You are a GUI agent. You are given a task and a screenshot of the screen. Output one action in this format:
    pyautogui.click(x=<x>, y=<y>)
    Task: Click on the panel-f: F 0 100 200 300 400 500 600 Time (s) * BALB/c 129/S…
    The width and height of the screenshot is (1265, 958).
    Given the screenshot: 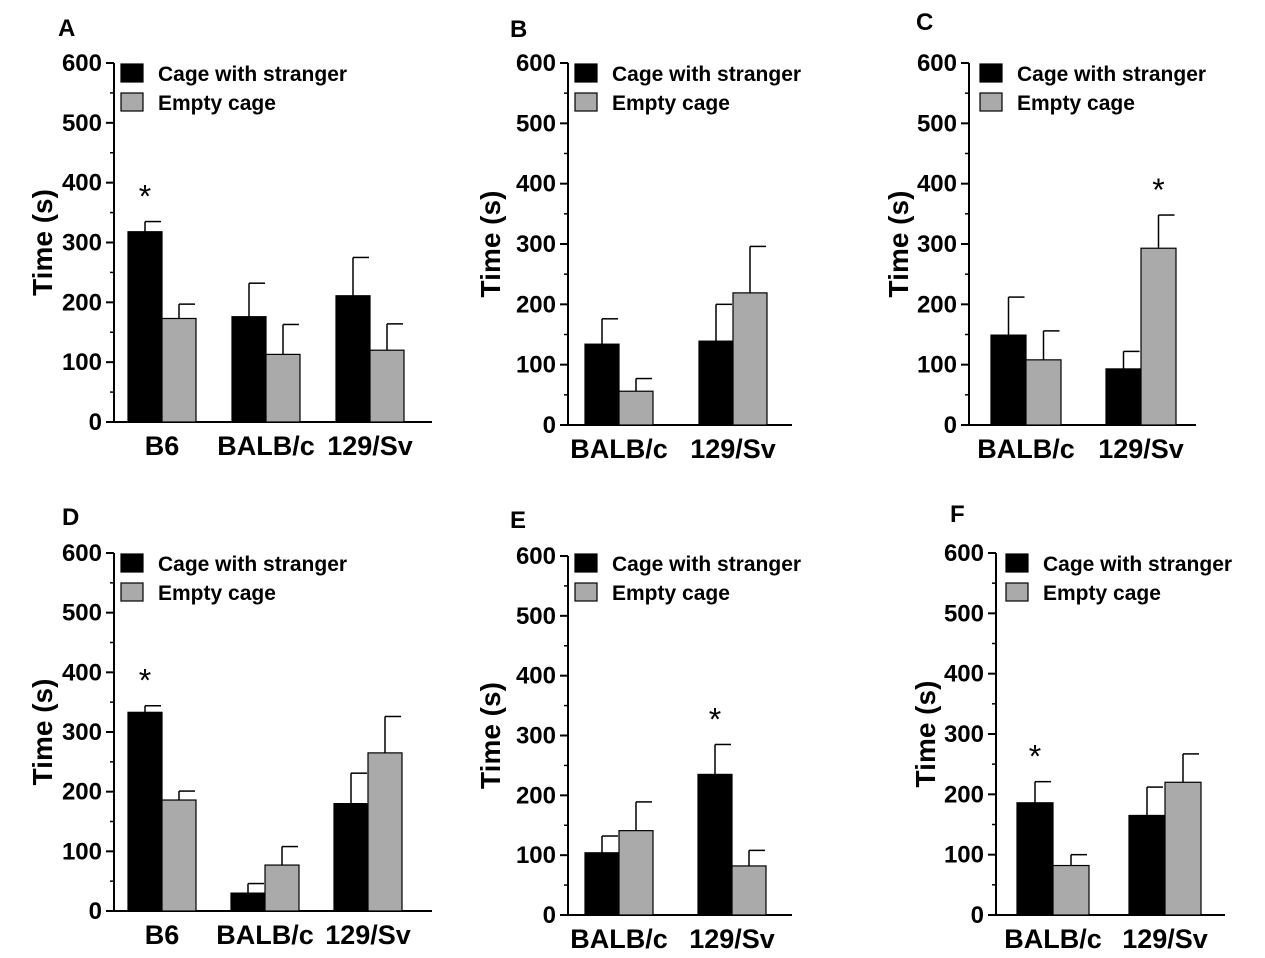 What is the action you would take?
    pyautogui.click(x=1071, y=727)
    